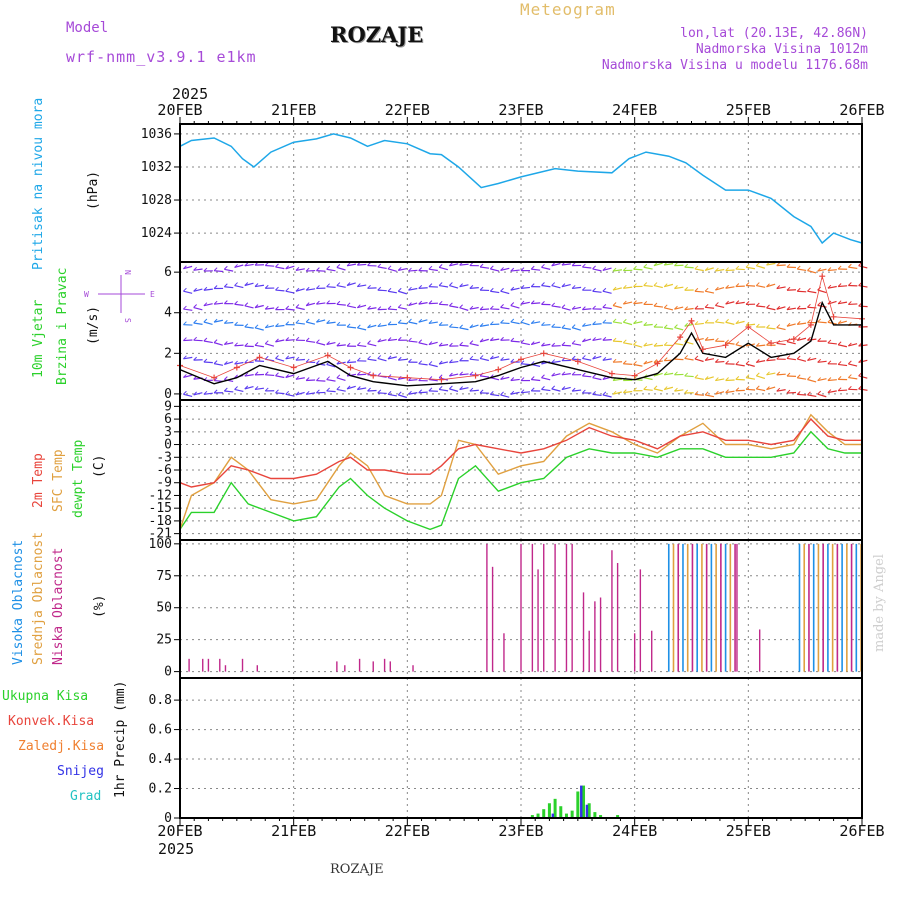 The image size is (900, 900). I want to click on top-date-tick-label: 25FEB, so click(748, 110).